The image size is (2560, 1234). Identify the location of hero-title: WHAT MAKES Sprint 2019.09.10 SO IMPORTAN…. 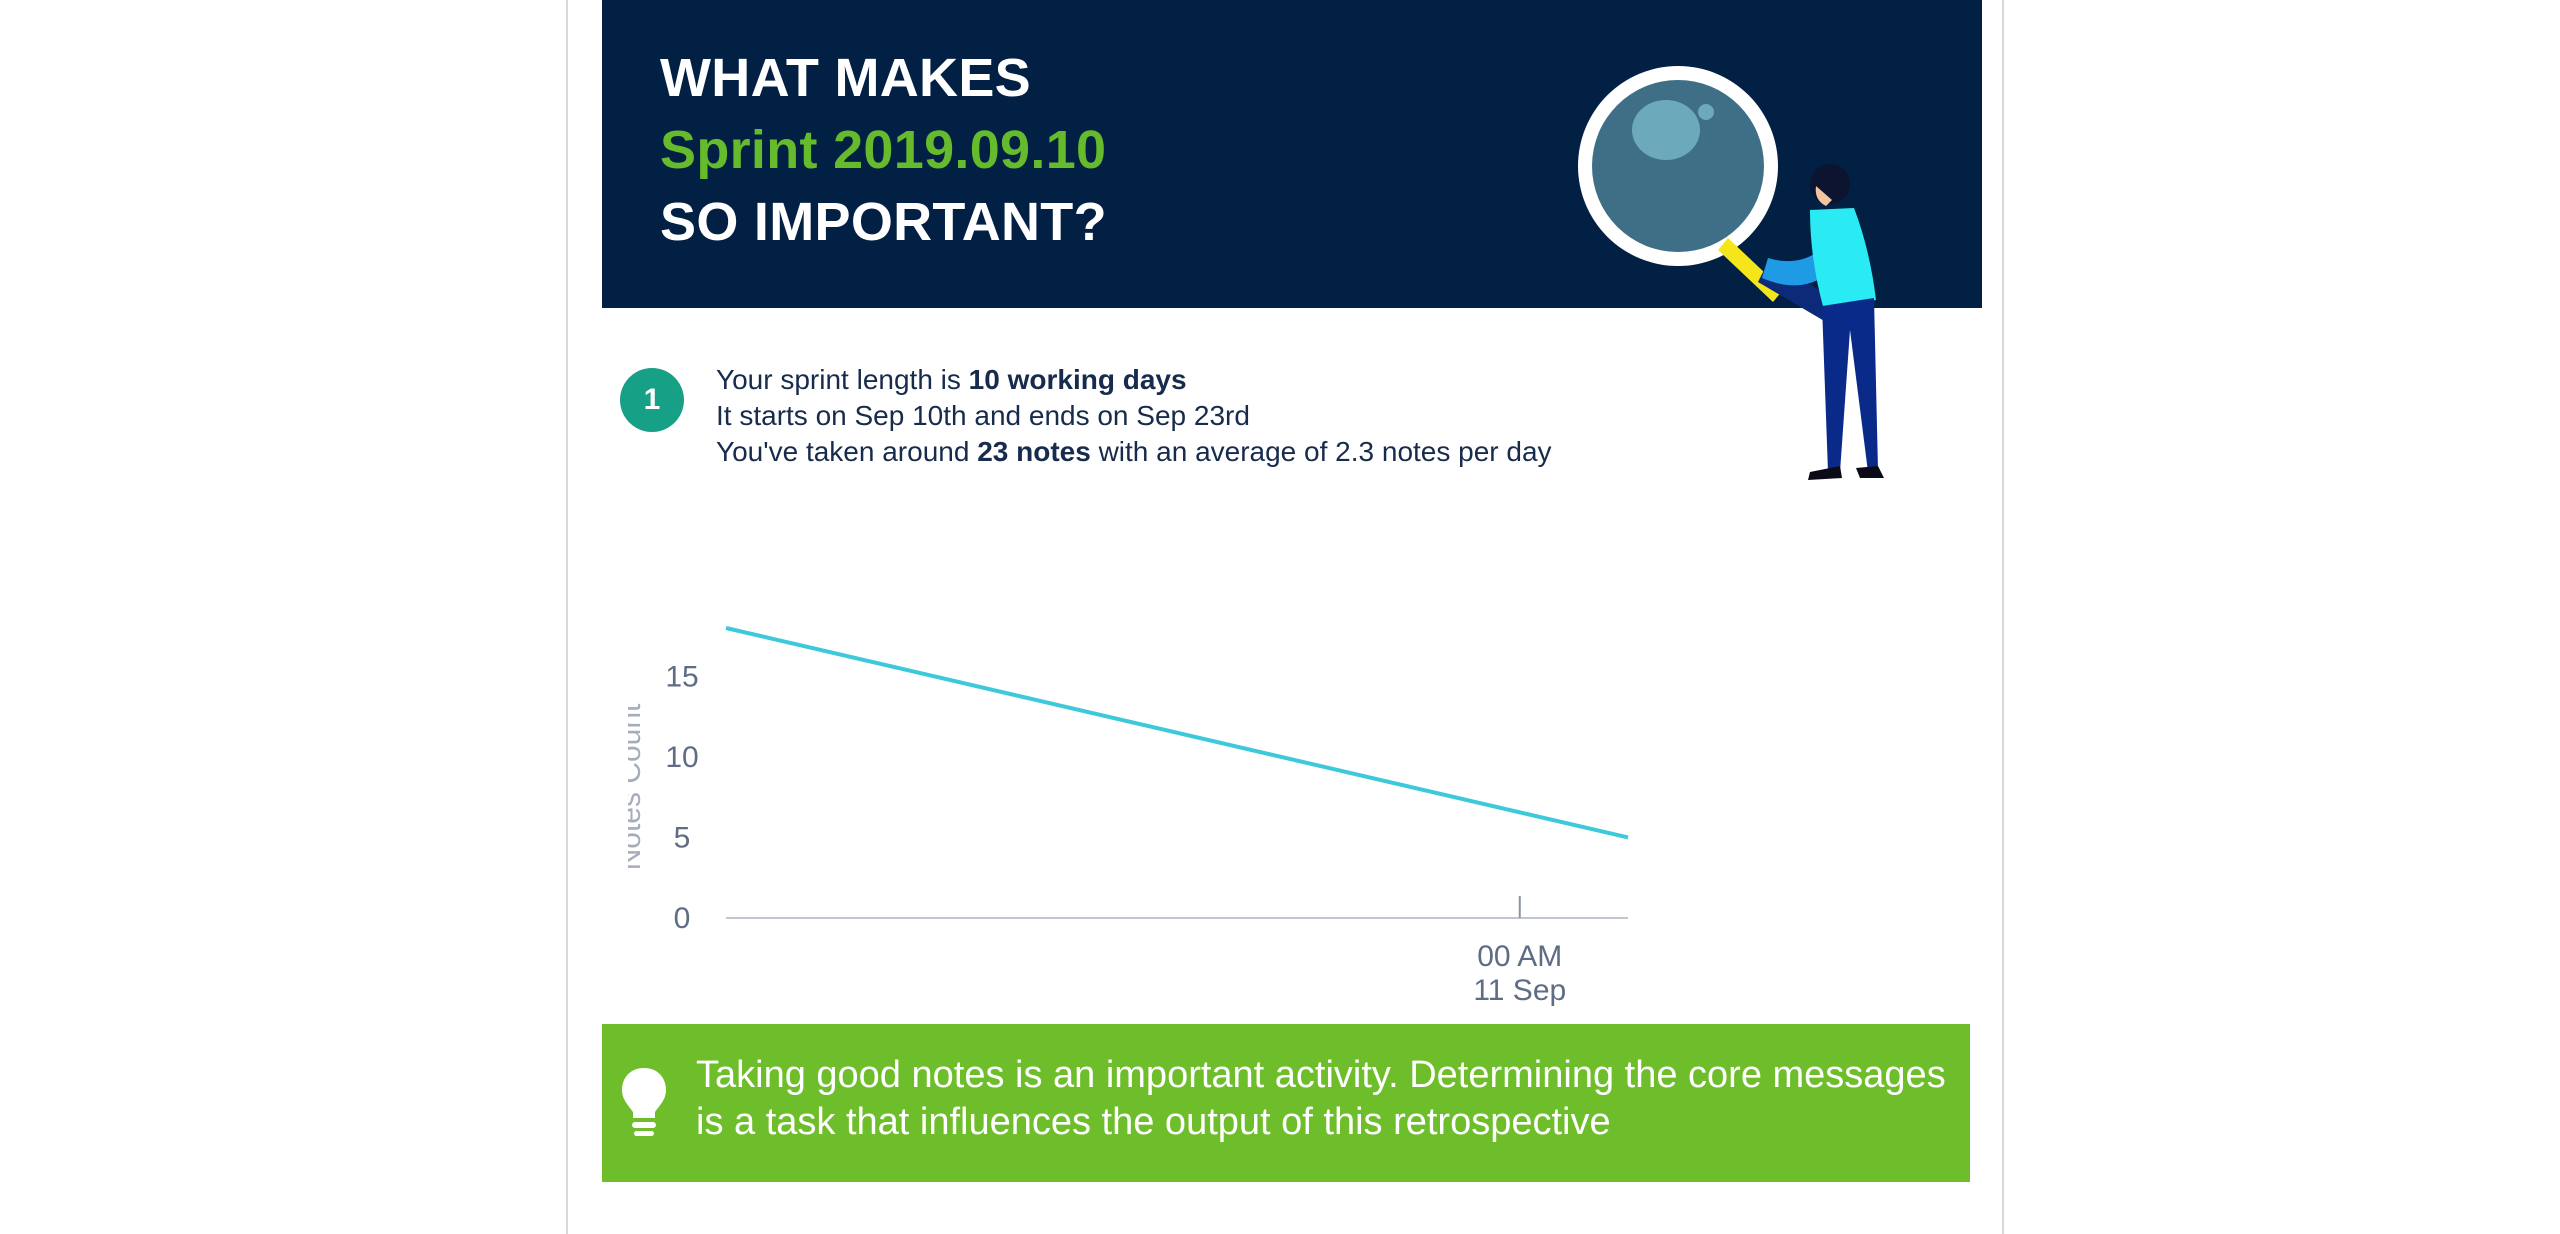
(883, 150).